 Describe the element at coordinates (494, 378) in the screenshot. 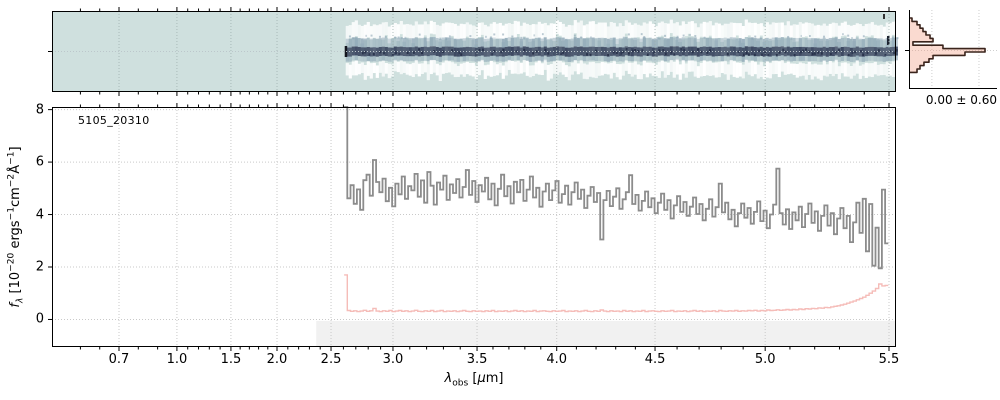

I see `label-segment: m]` at that location.